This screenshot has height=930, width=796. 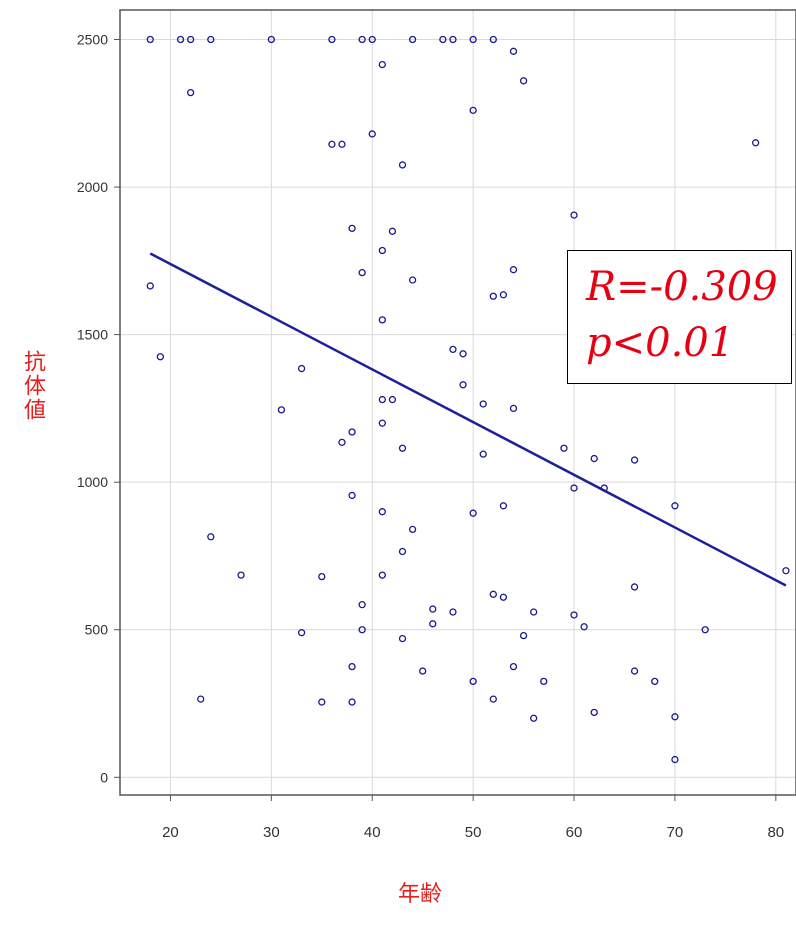 I want to click on y-tick-label: 1000, so click(x=92, y=482).